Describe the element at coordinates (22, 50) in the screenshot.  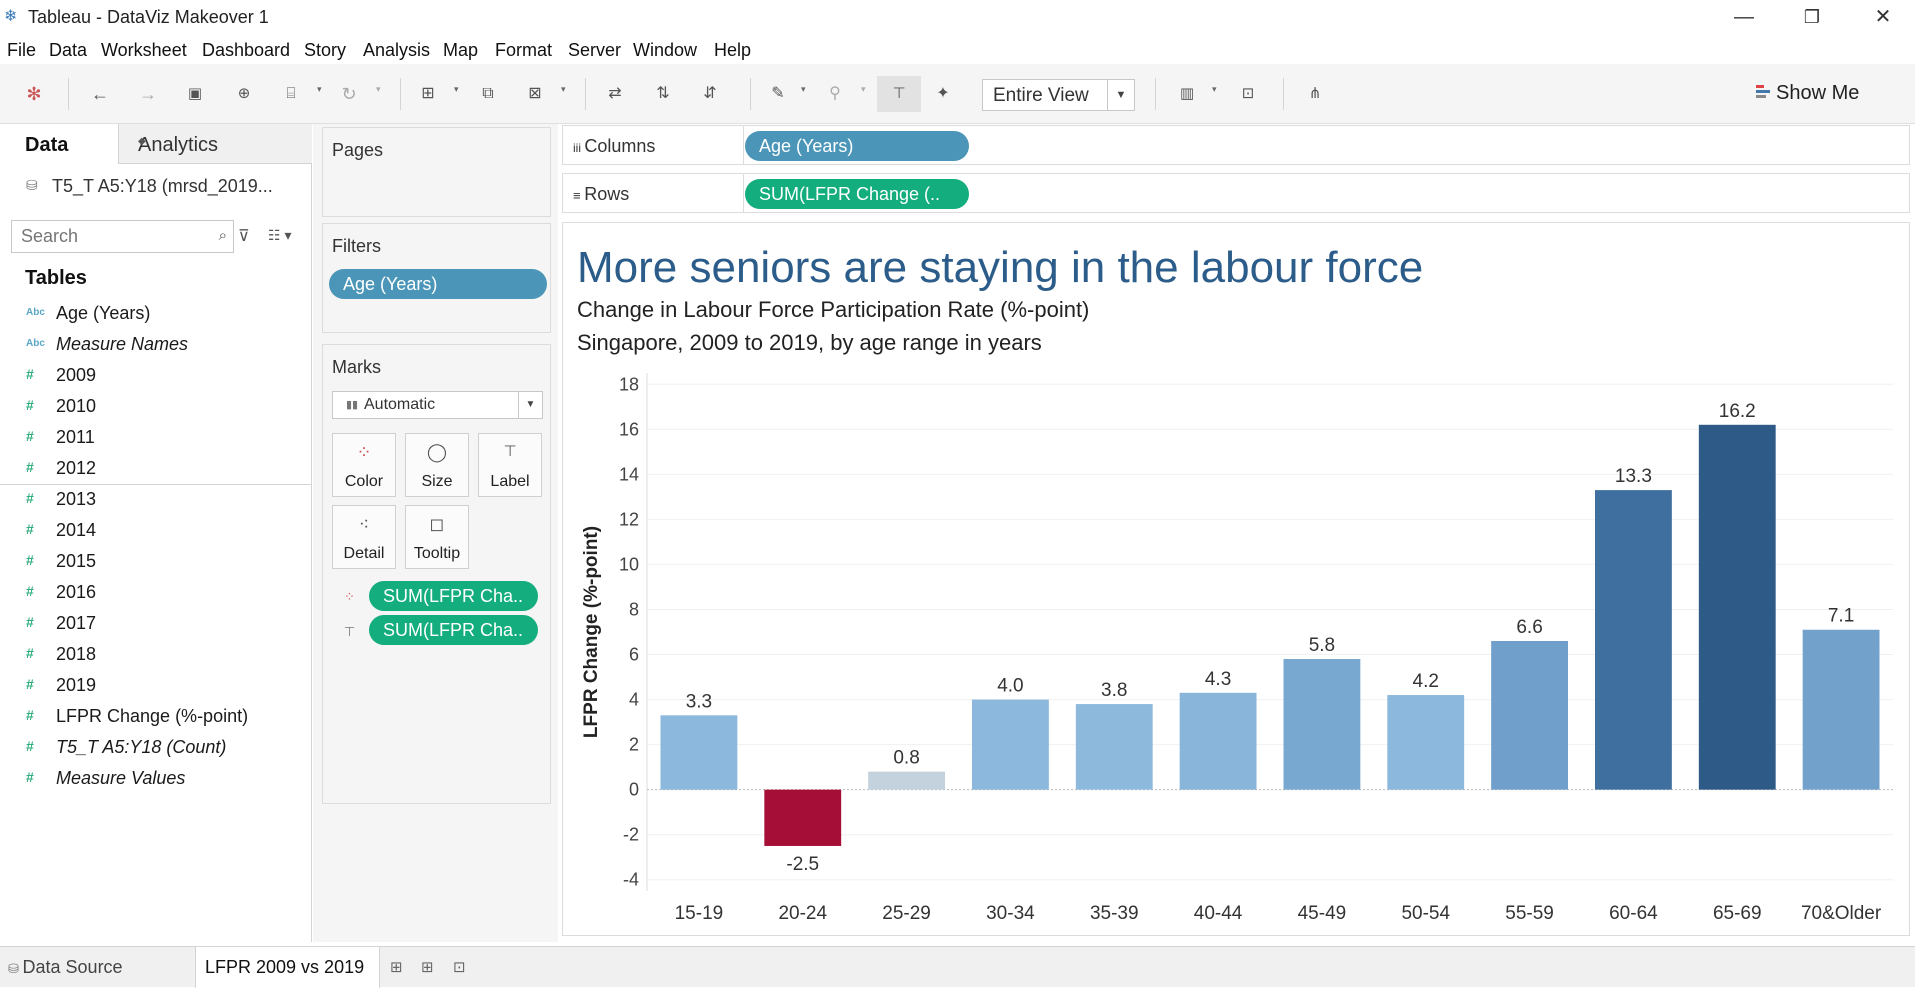
I see `menu-file: File` at that location.